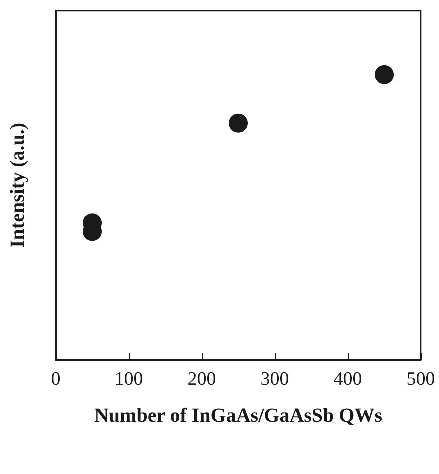  Describe the element at coordinates (421, 379) in the screenshot. I see `x-tick-label: 500` at that location.